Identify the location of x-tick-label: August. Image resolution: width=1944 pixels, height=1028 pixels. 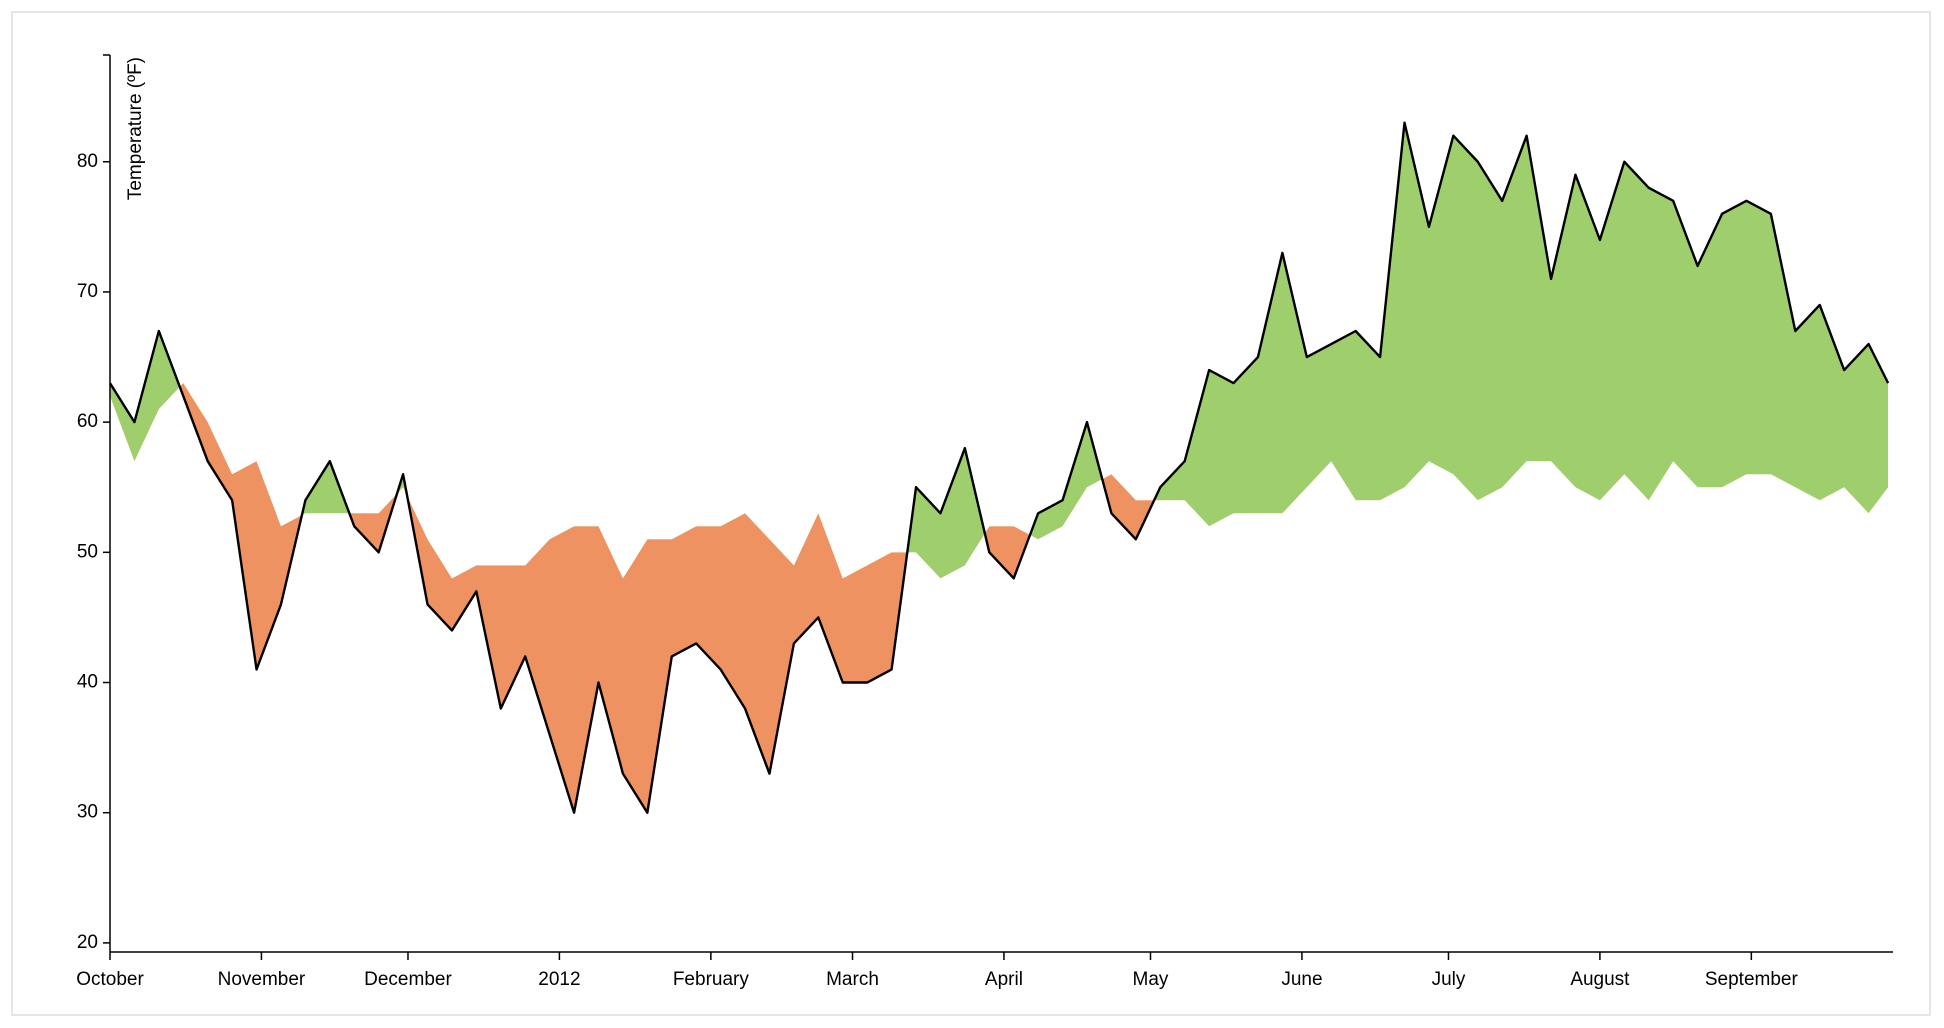
(1600, 979).